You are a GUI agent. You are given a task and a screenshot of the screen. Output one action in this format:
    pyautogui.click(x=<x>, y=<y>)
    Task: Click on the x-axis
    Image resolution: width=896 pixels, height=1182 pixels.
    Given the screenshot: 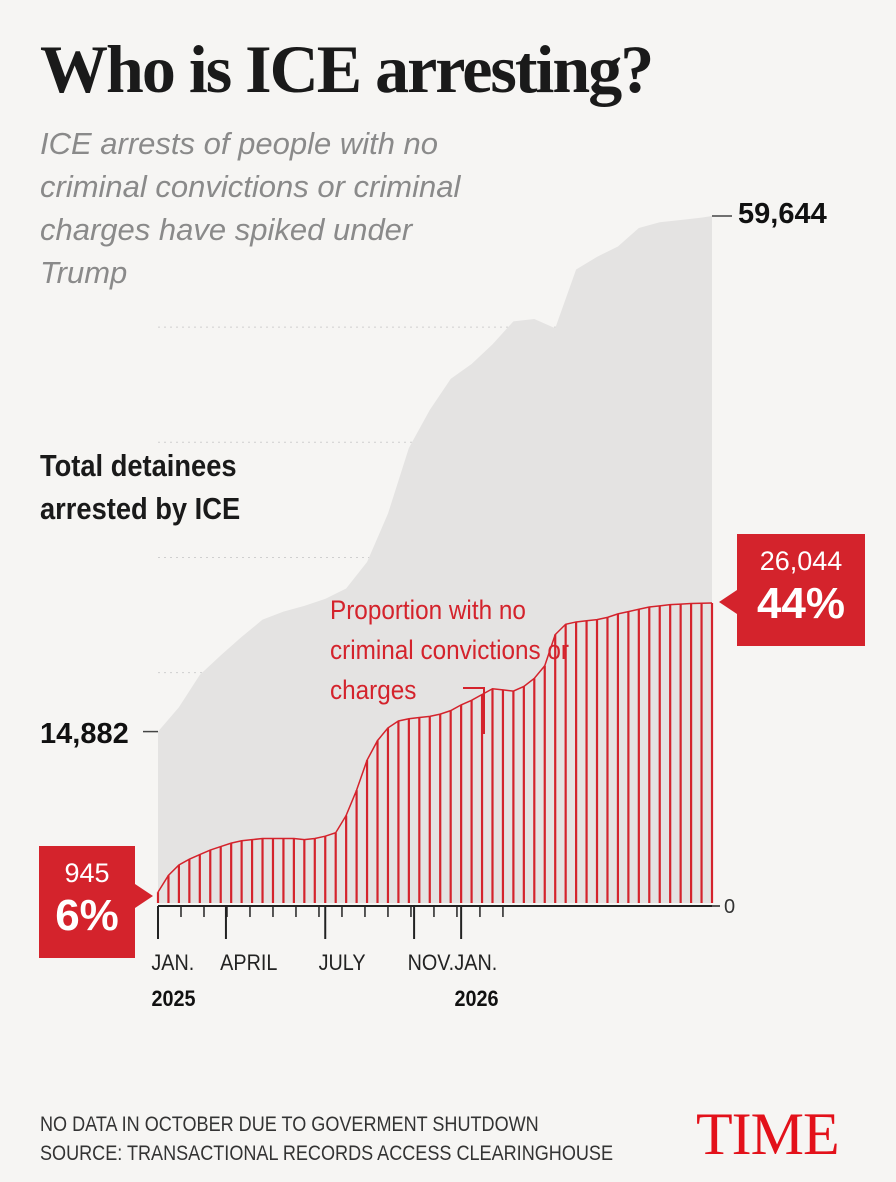 What is the action you would take?
    pyautogui.click(x=438, y=922)
    